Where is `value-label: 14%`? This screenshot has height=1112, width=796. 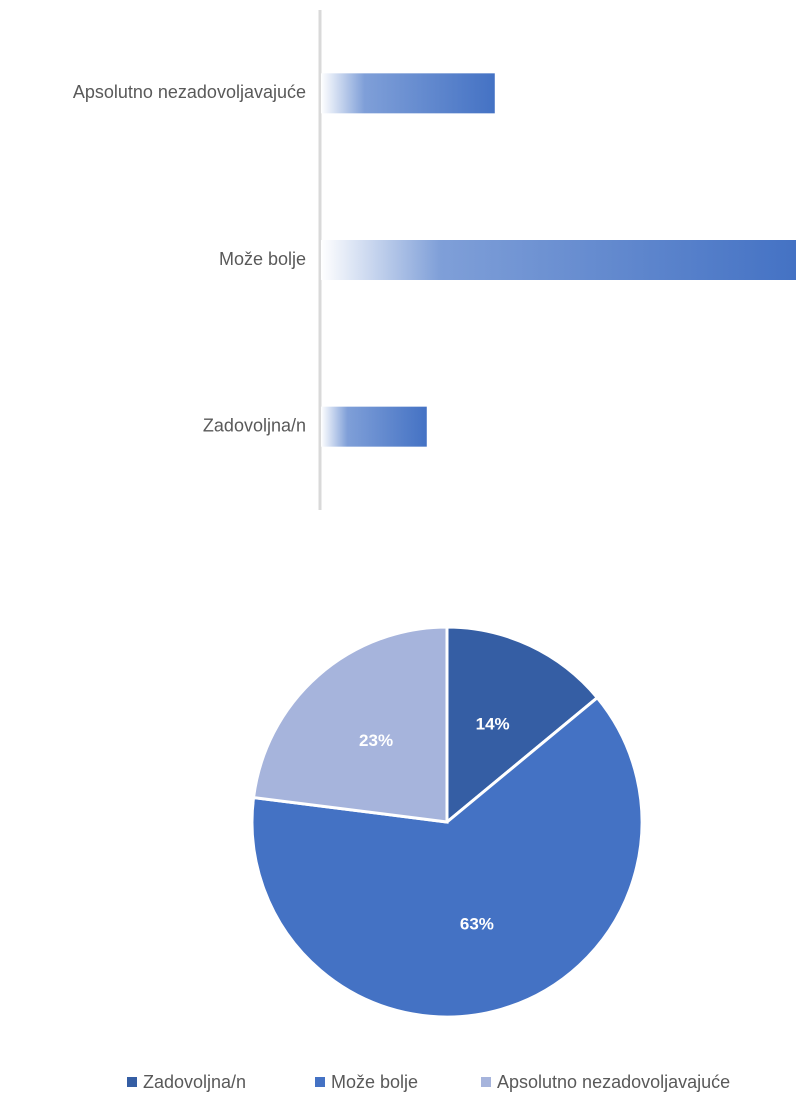 value-label: 14% is located at coordinates (493, 723).